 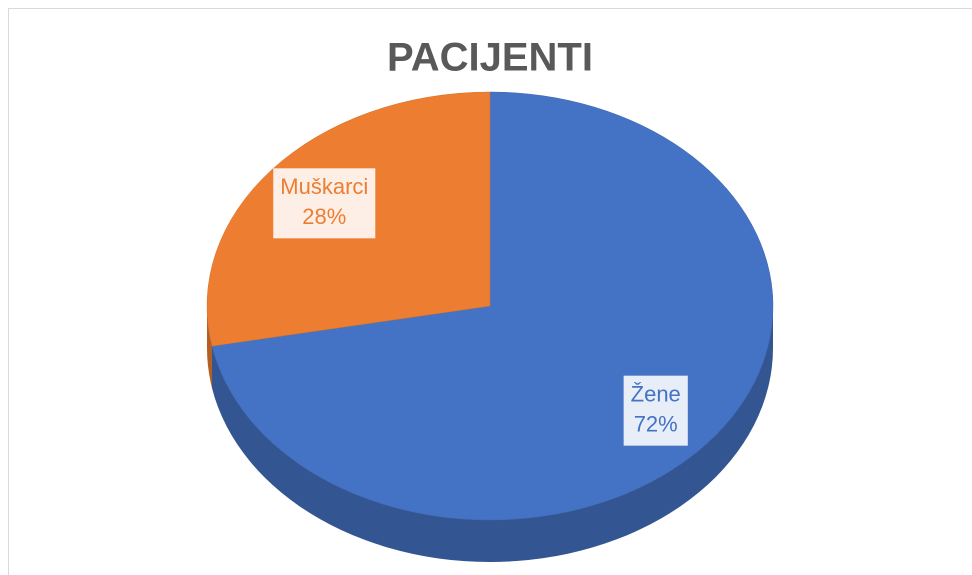 I want to click on data-label: Žene 72%, so click(x=655, y=410).